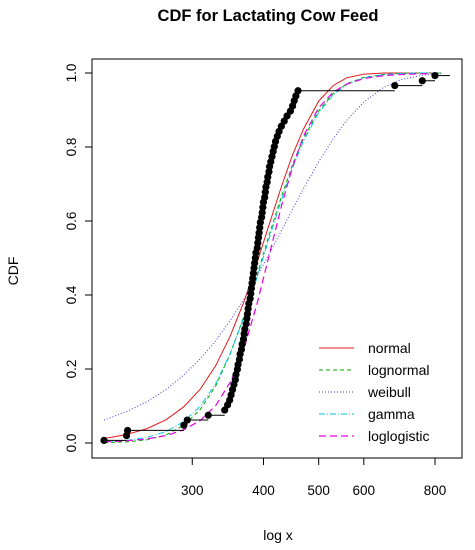 This screenshot has width=475, height=550. I want to click on chart-title: CDF for Lactating Cow Feed, so click(268, 16).